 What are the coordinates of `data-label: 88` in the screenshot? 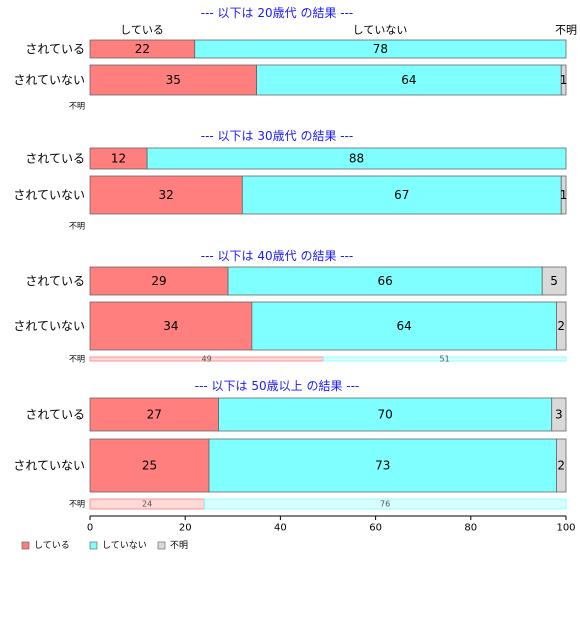 It's located at (356, 159).